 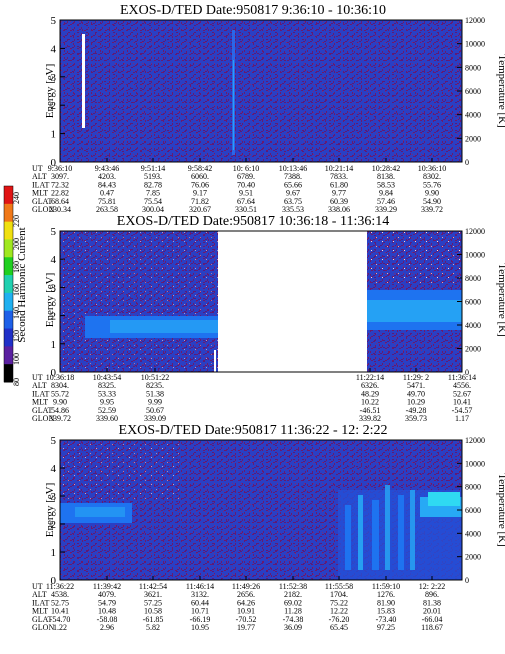 I want to click on panel-1-ephemeris-value: 4203., so click(x=107, y=176).